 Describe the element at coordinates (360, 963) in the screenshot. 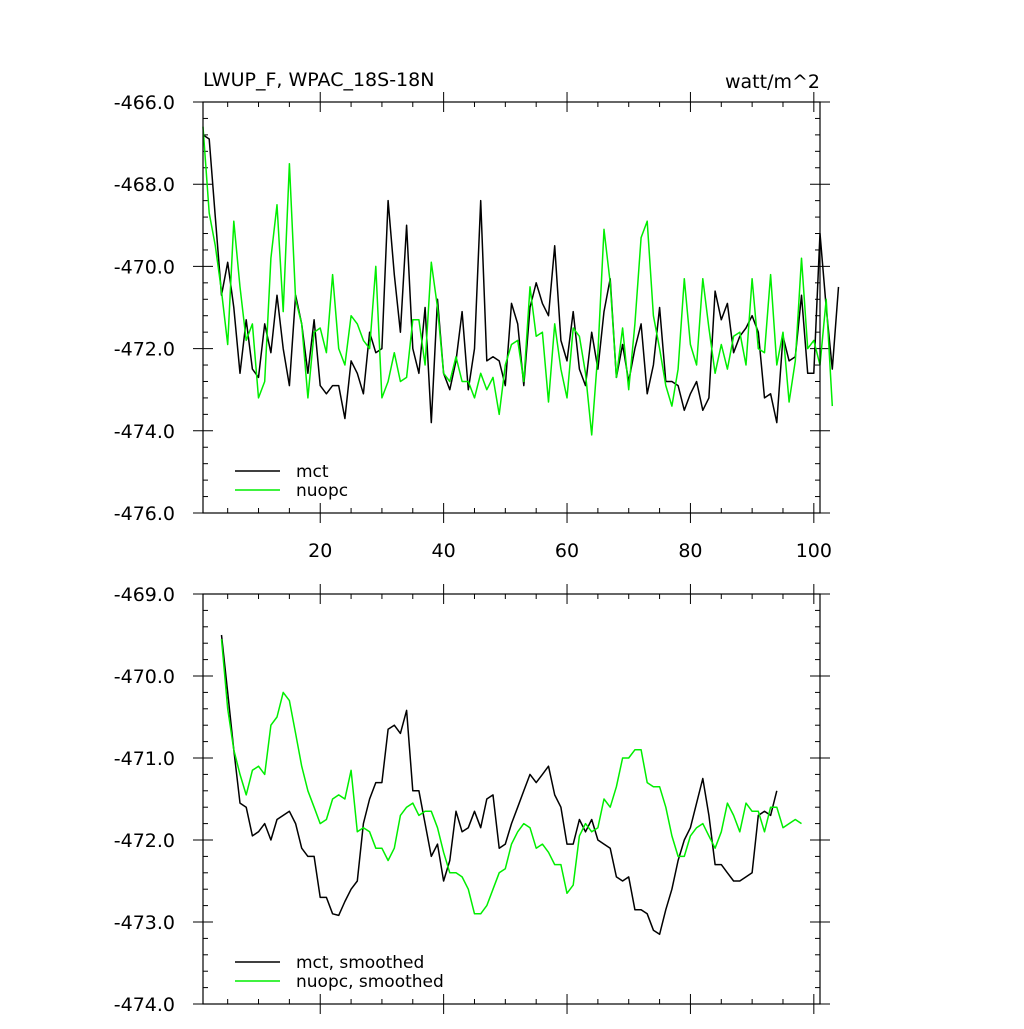

I see `legend-label-mct-smoothed: mct, smoothed` at that location.